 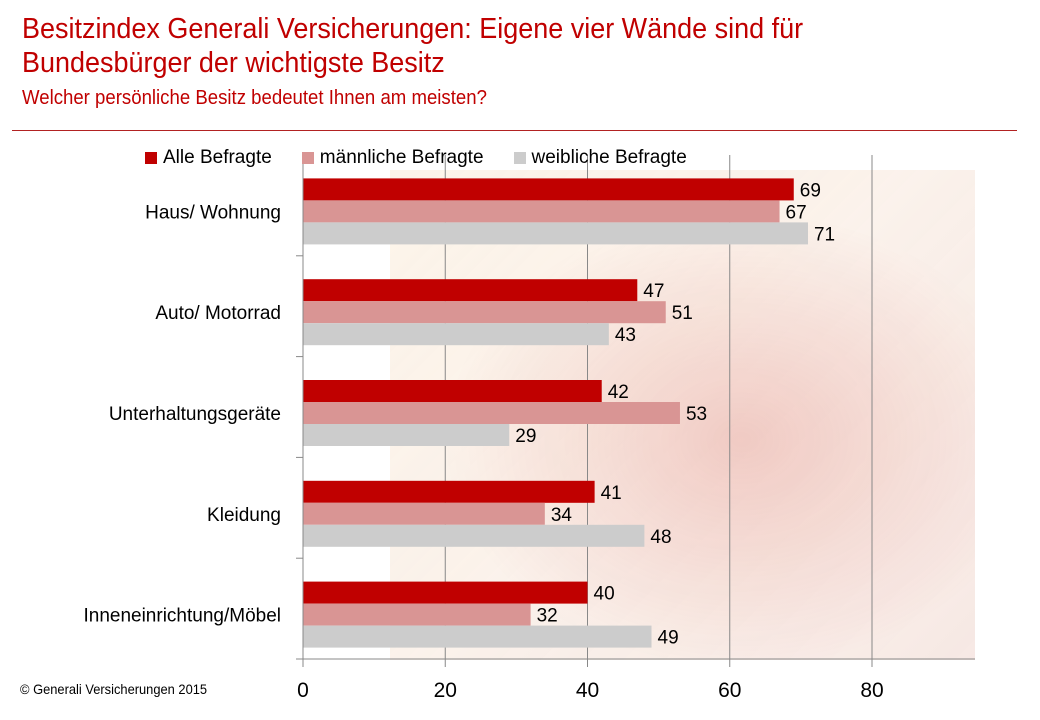 I want to click on legend-item: Alle Befragte, so click(x=208, y=158).